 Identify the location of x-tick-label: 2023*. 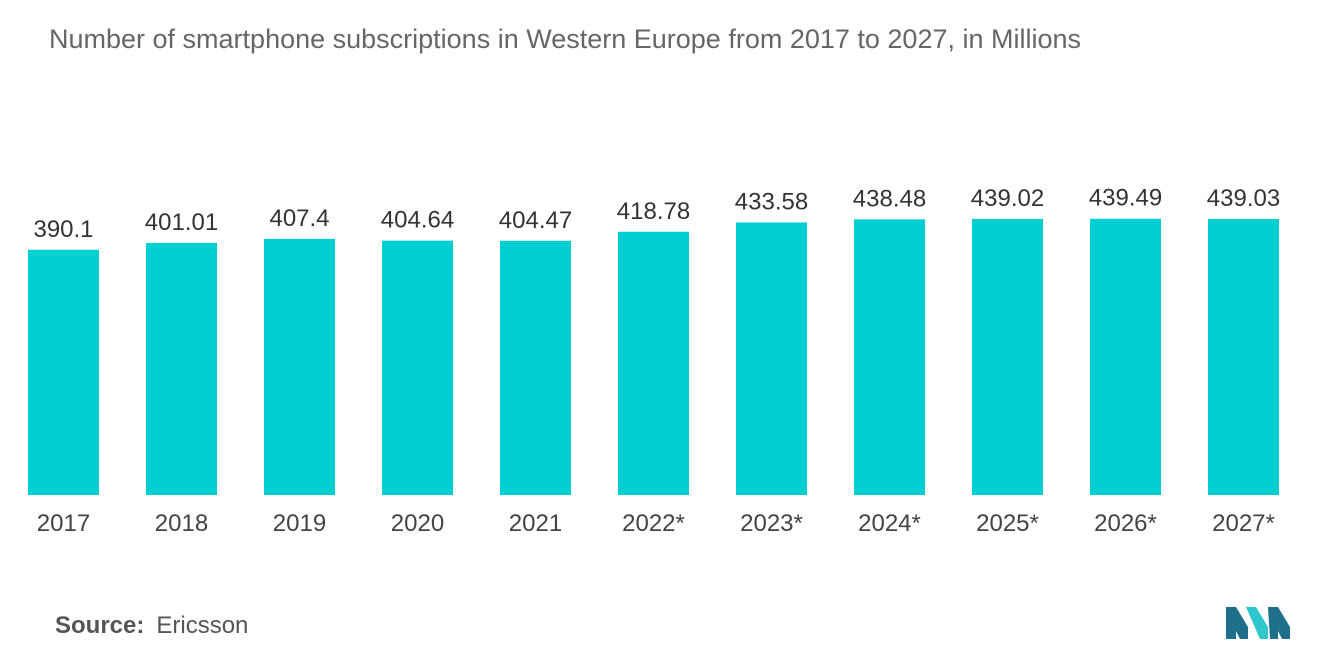
(771, 523).